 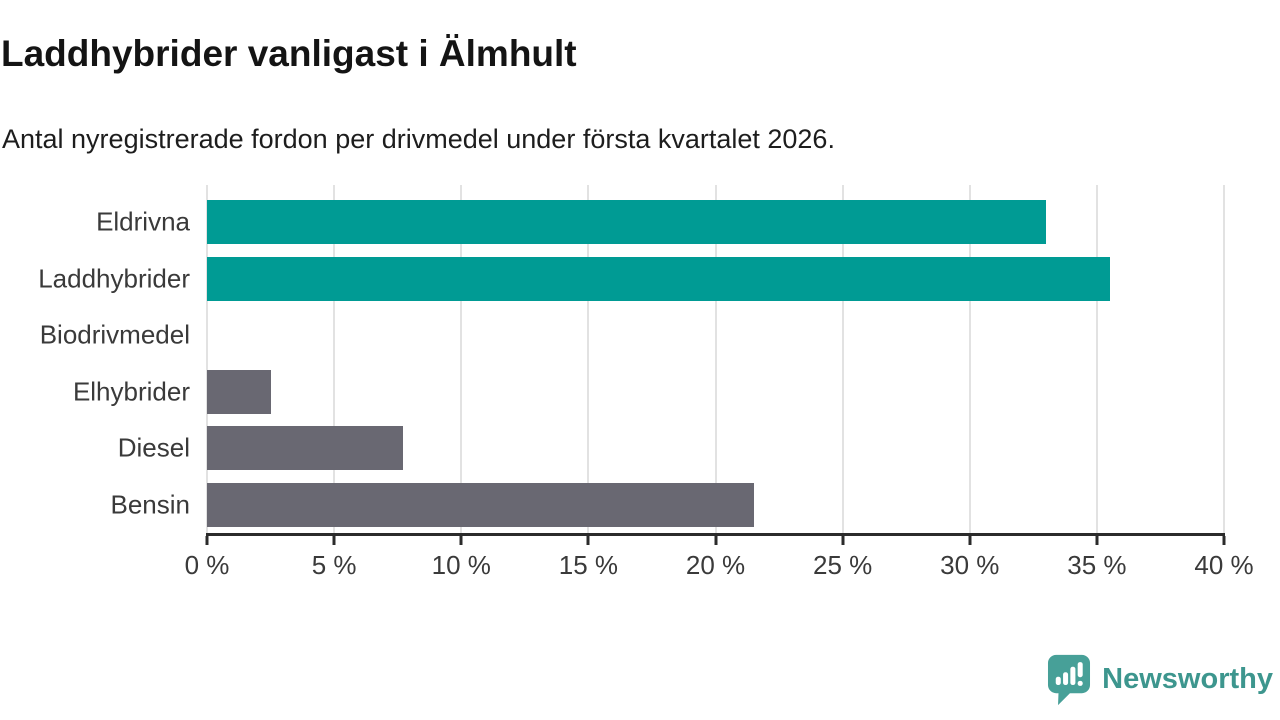 What do you see at coordinates (150, 504) in the screenshot?
I see `category-label-bensin: Bensin` at bounding box center [150, 504].